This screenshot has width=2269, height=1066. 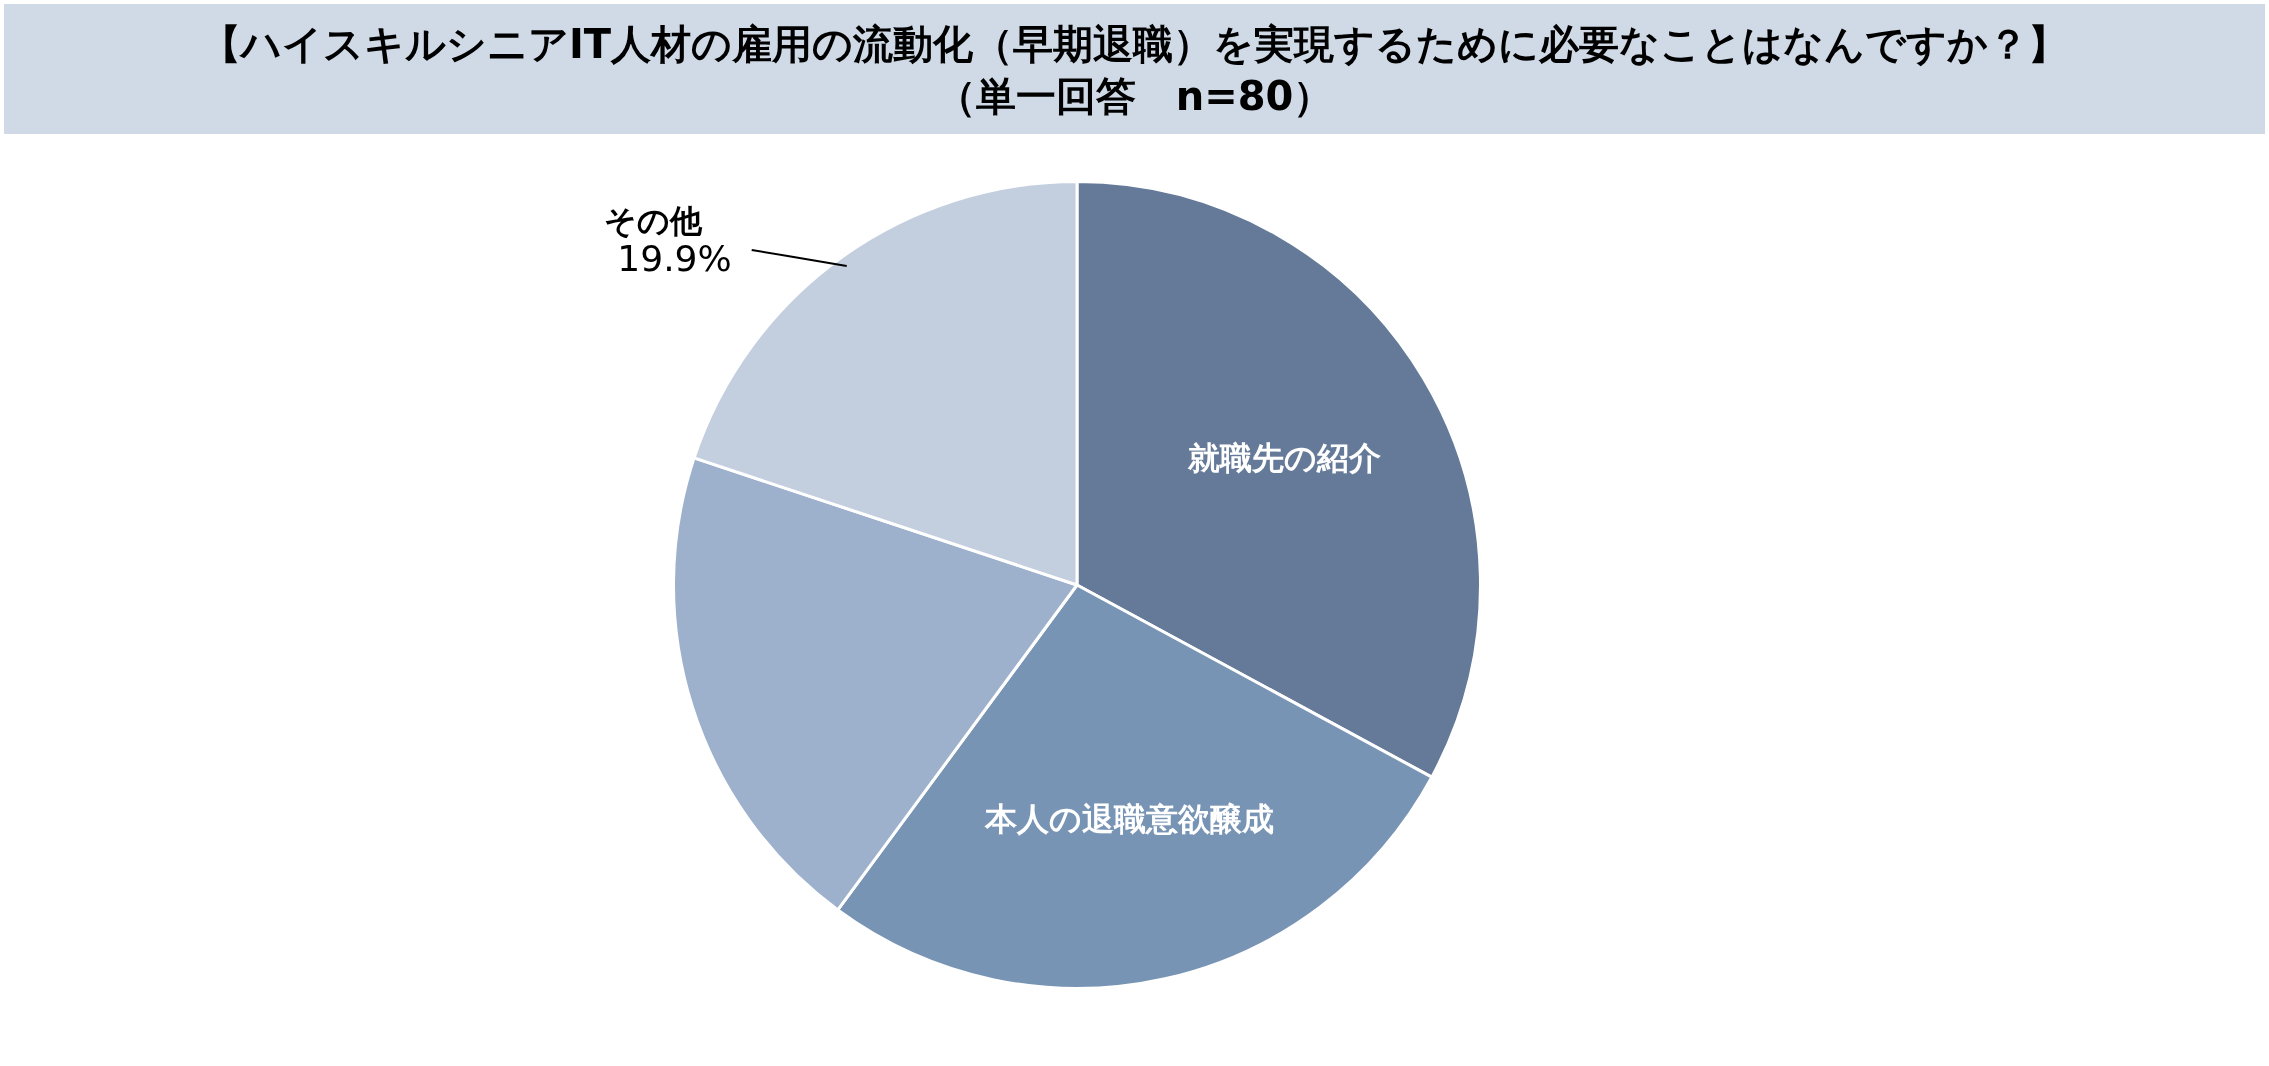 I want to click on chart-subtitle: （単一回答 n=80）, so click(x=1134, y=96).